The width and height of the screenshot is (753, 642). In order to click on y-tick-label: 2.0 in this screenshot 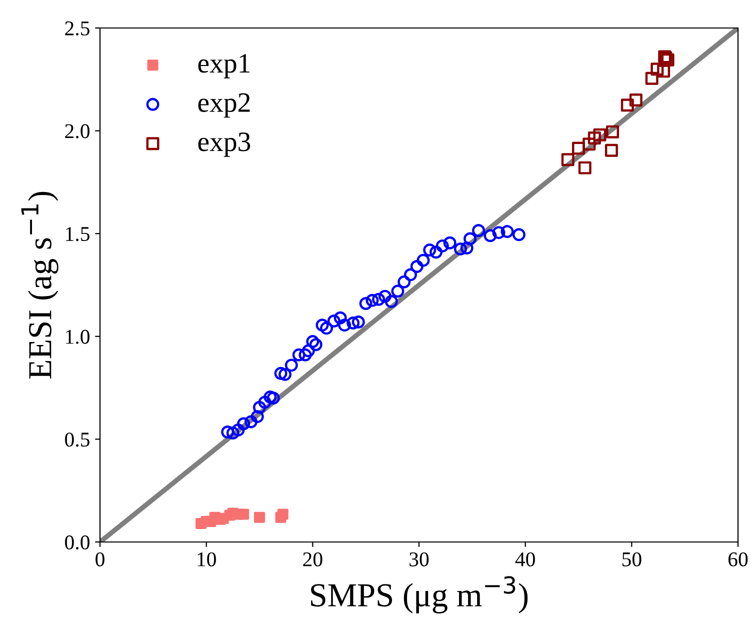, I will do `click(77, 131)`.